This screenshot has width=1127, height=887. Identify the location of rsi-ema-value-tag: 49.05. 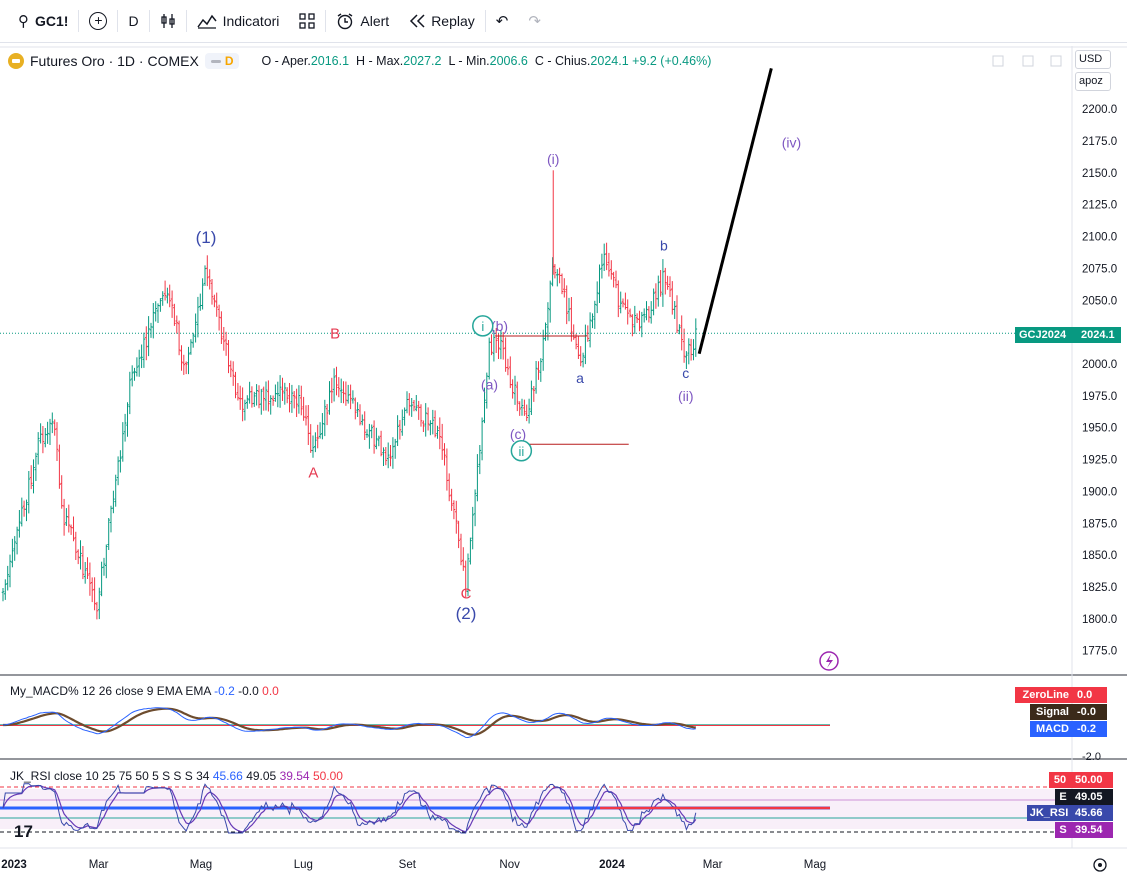
(1092, 797).